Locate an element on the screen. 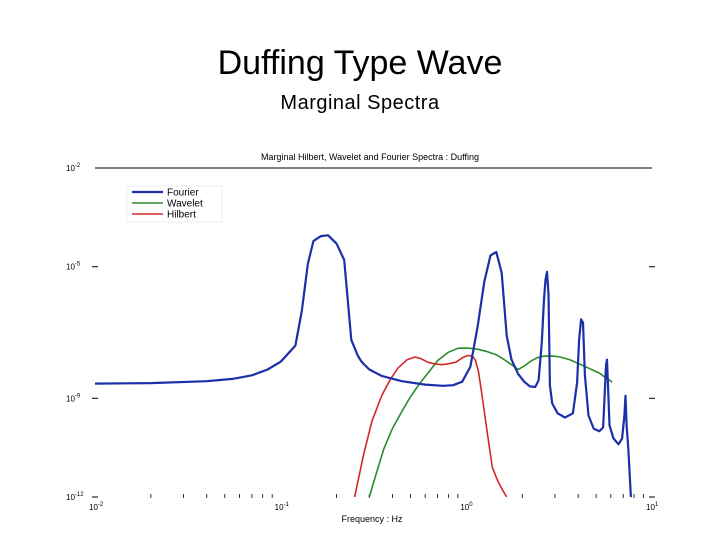 This screenshot has height=540, width=720. series-line-hilbert is located at coordinates (430, 425).